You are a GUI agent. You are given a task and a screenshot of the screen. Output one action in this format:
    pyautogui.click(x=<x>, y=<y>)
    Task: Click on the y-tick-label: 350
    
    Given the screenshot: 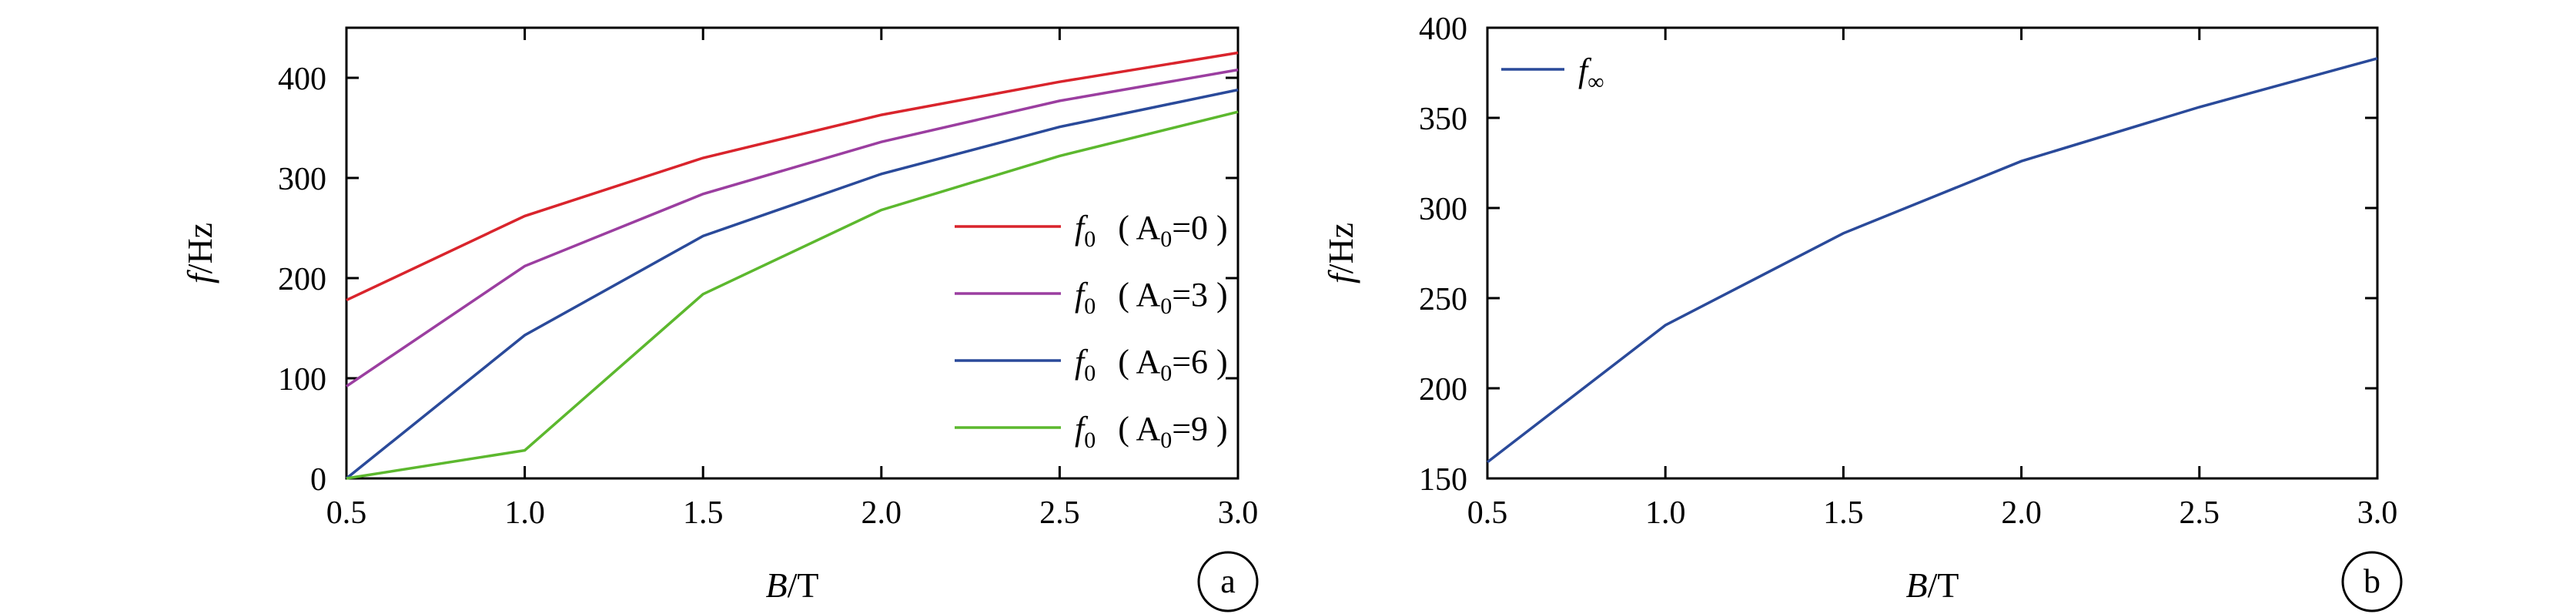 What is the action you would take?
    pyautogui.click(x=1443, y=119)
    